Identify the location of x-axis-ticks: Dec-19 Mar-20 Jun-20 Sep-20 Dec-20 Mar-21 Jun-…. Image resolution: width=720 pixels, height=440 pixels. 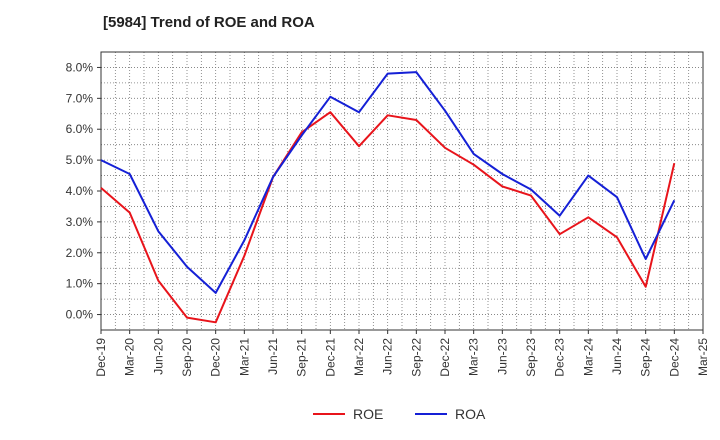
(402, 353).